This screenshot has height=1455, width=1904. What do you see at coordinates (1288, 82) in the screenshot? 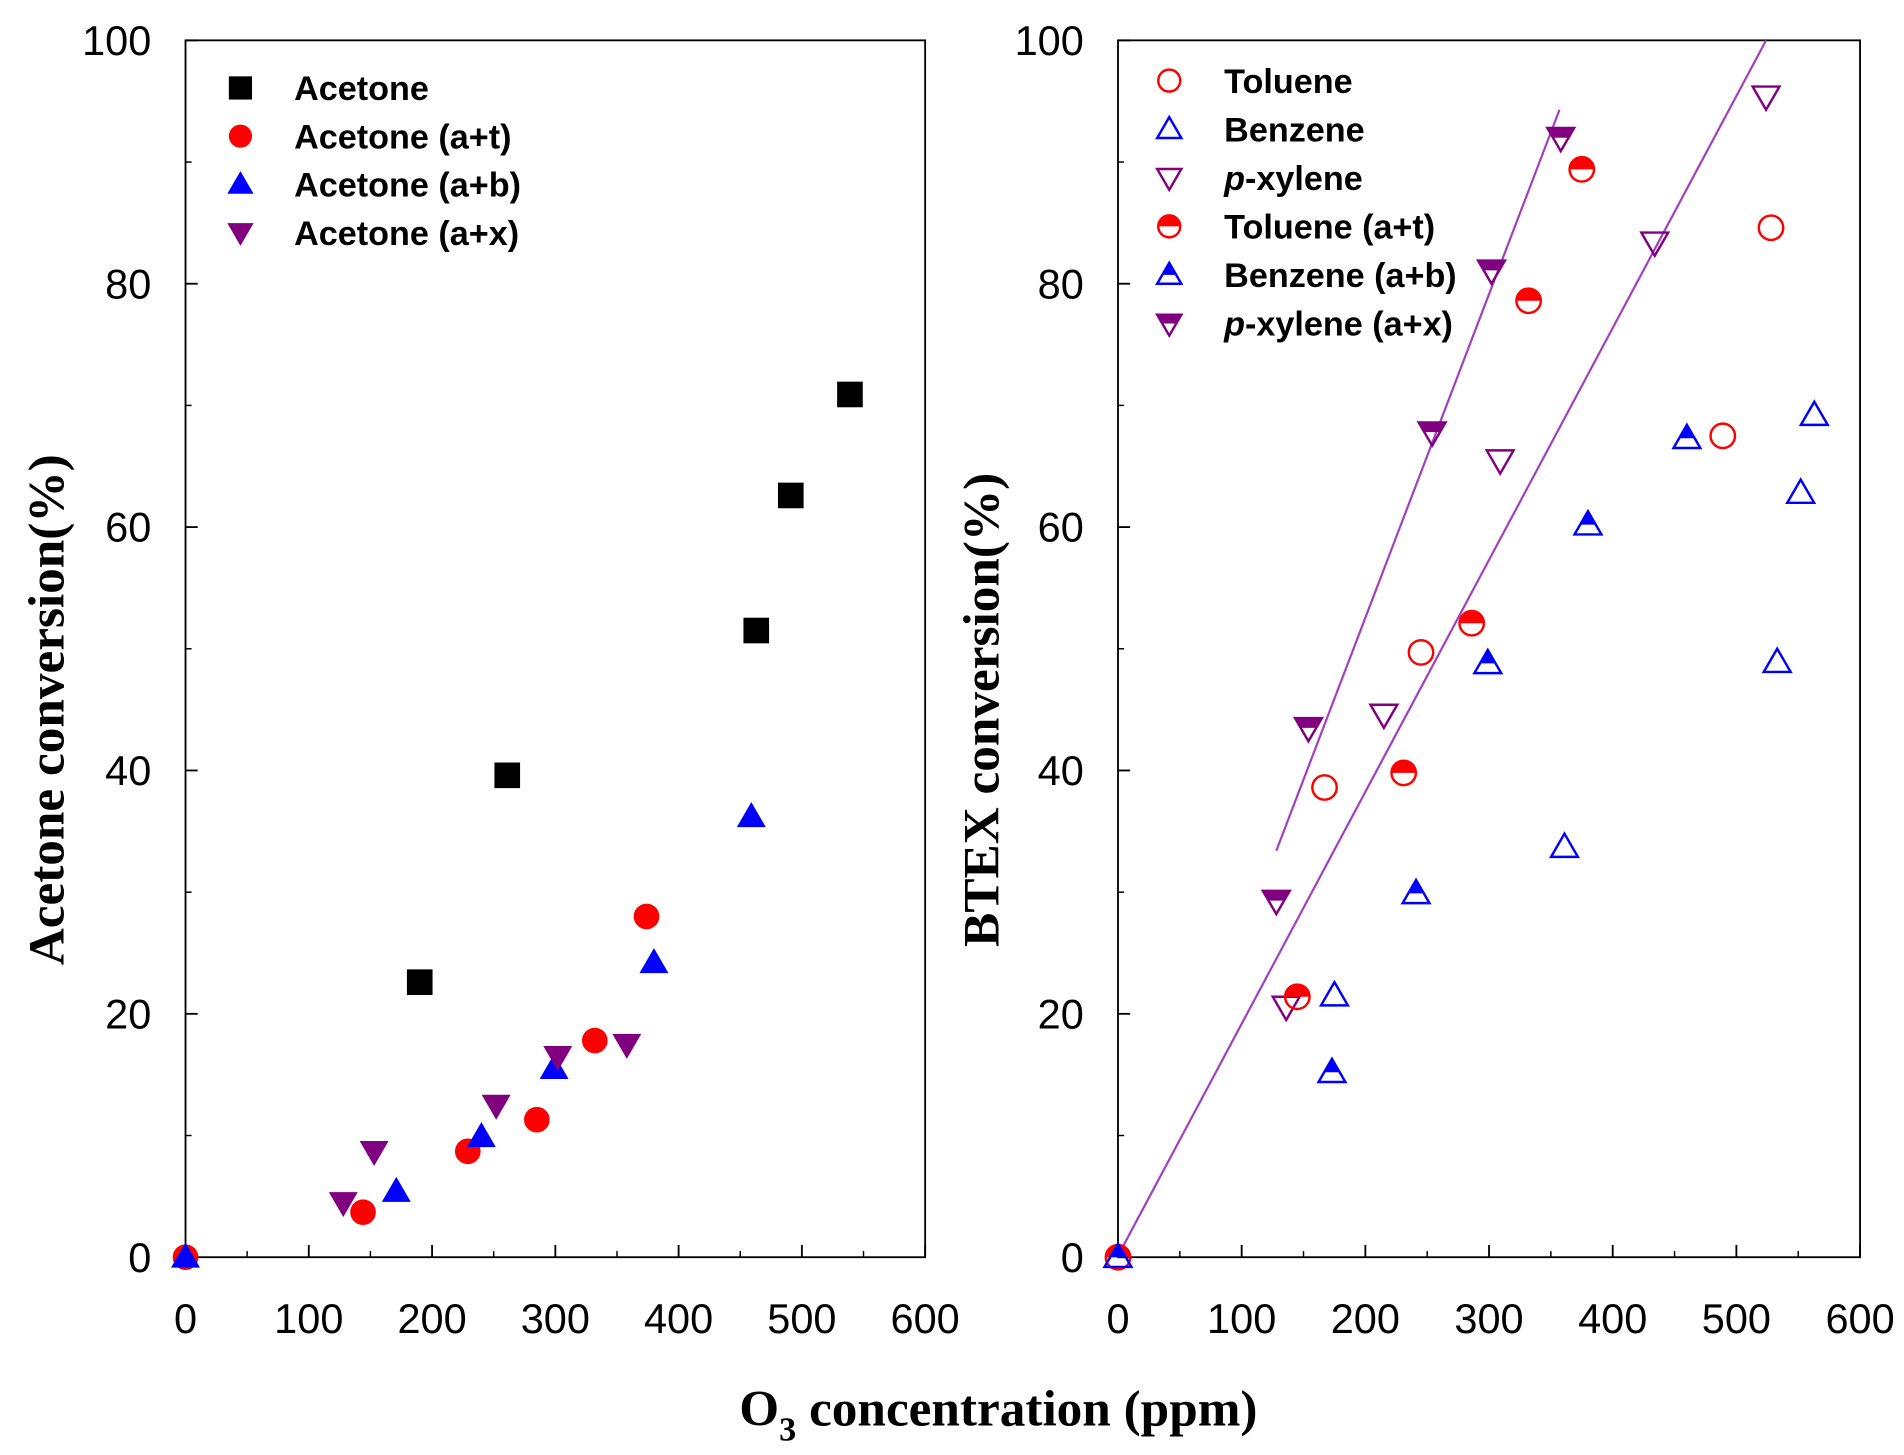
I see `legend-label: Toluene` at bounding box center [1288, 82].